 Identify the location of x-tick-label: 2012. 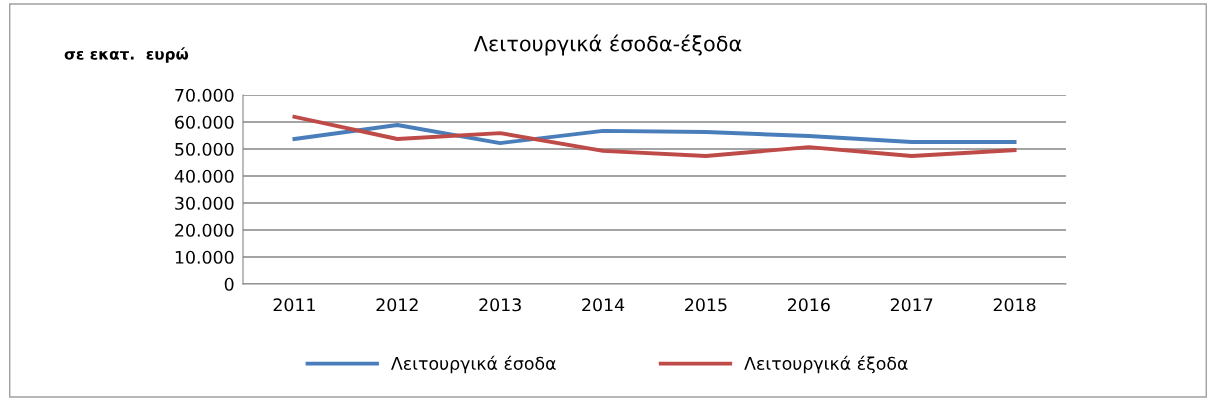
(397, 305).